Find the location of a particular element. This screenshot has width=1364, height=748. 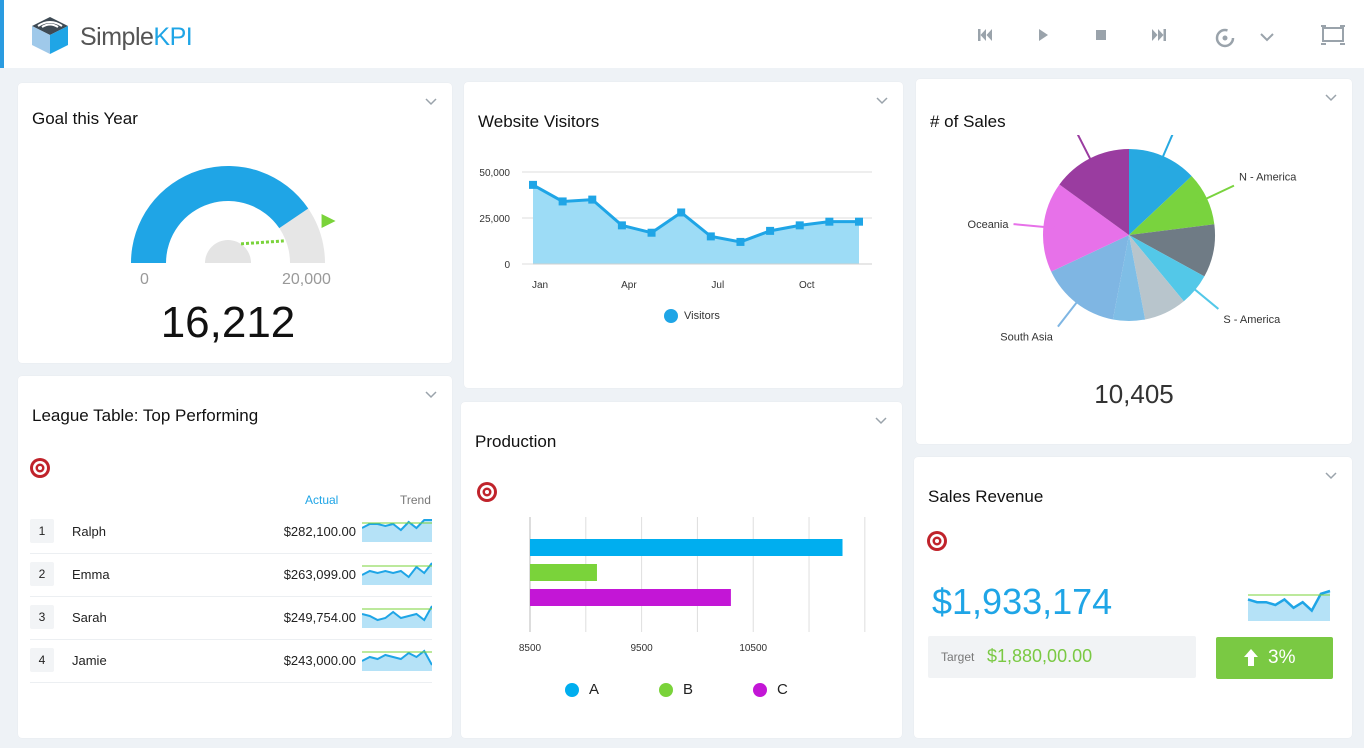

pie-label: Oceania is located at coordinates (989, 225).